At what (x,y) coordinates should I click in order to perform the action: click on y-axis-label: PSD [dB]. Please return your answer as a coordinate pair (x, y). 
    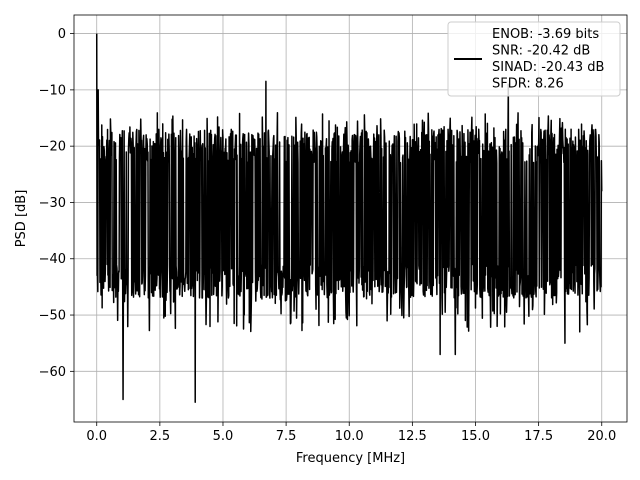
    Looking at the image, I should click on (21, 219).